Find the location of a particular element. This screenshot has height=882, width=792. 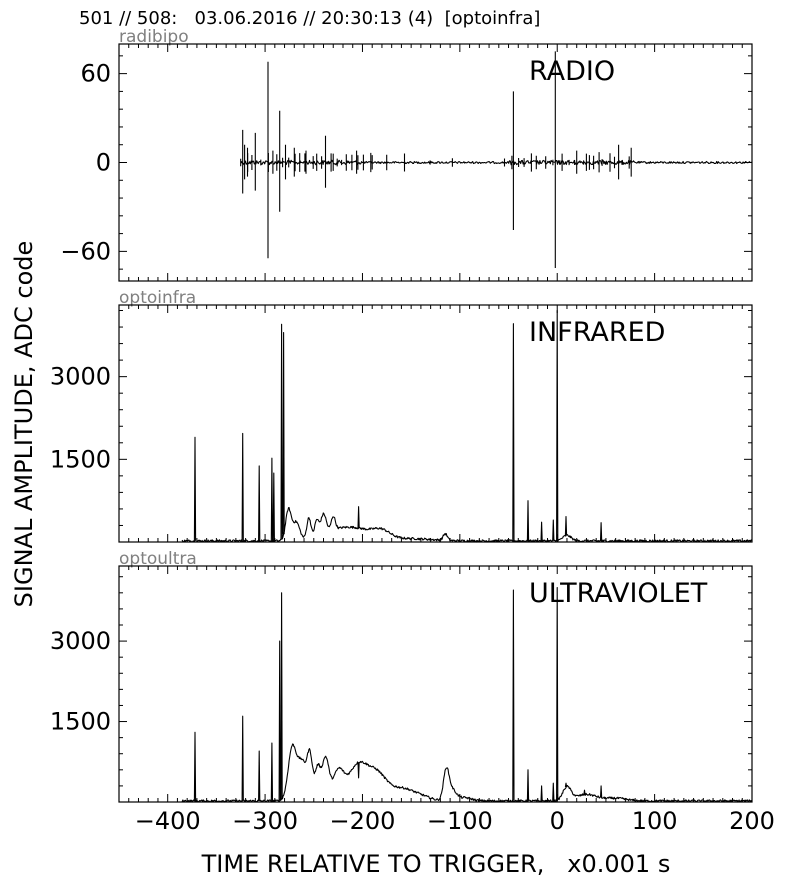

y-tick-label: 0 is located at coordinates (103, 163).